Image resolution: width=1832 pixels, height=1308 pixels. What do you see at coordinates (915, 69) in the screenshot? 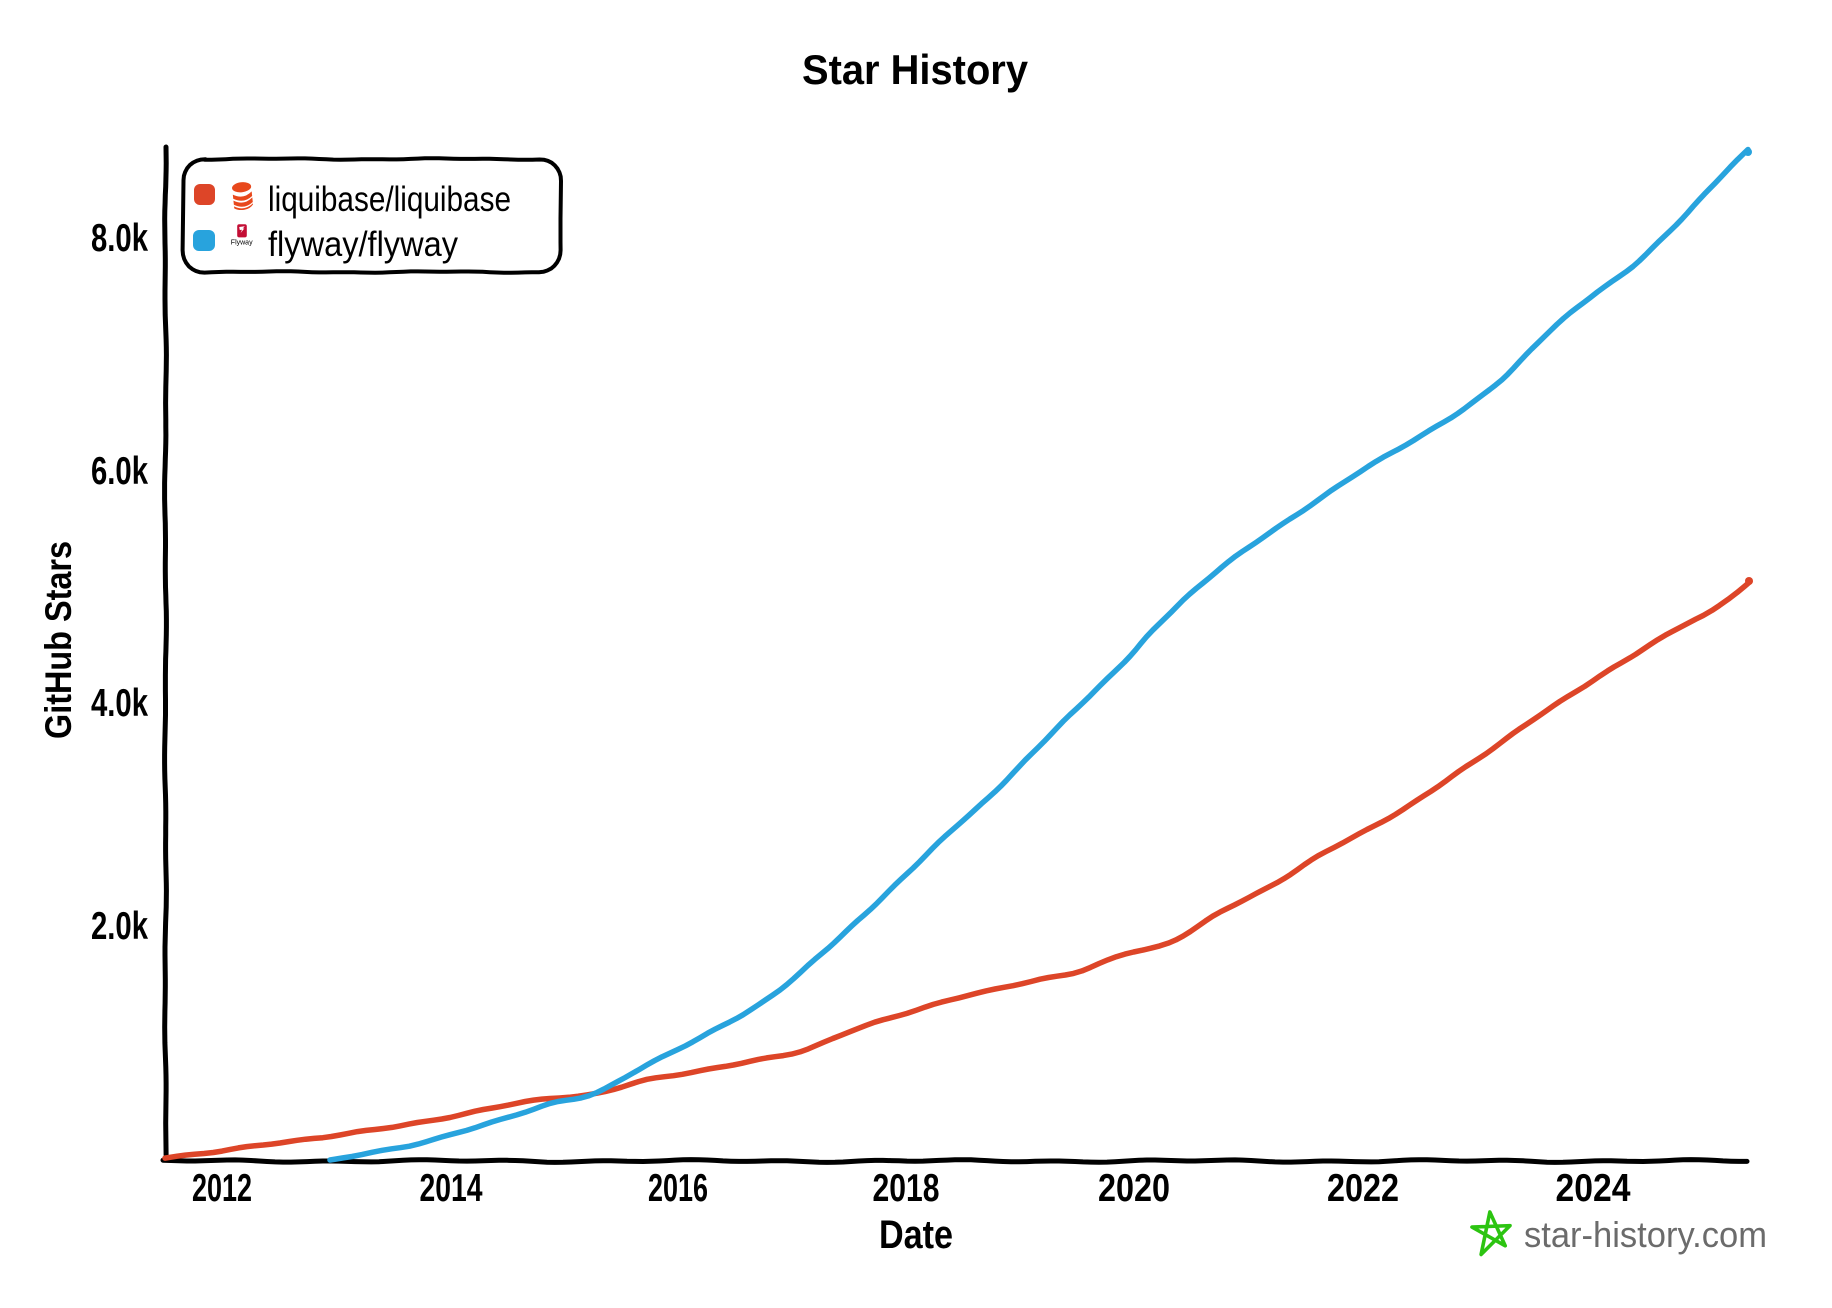
I see `svg-text: Star History` at bounding box center [915, 69].